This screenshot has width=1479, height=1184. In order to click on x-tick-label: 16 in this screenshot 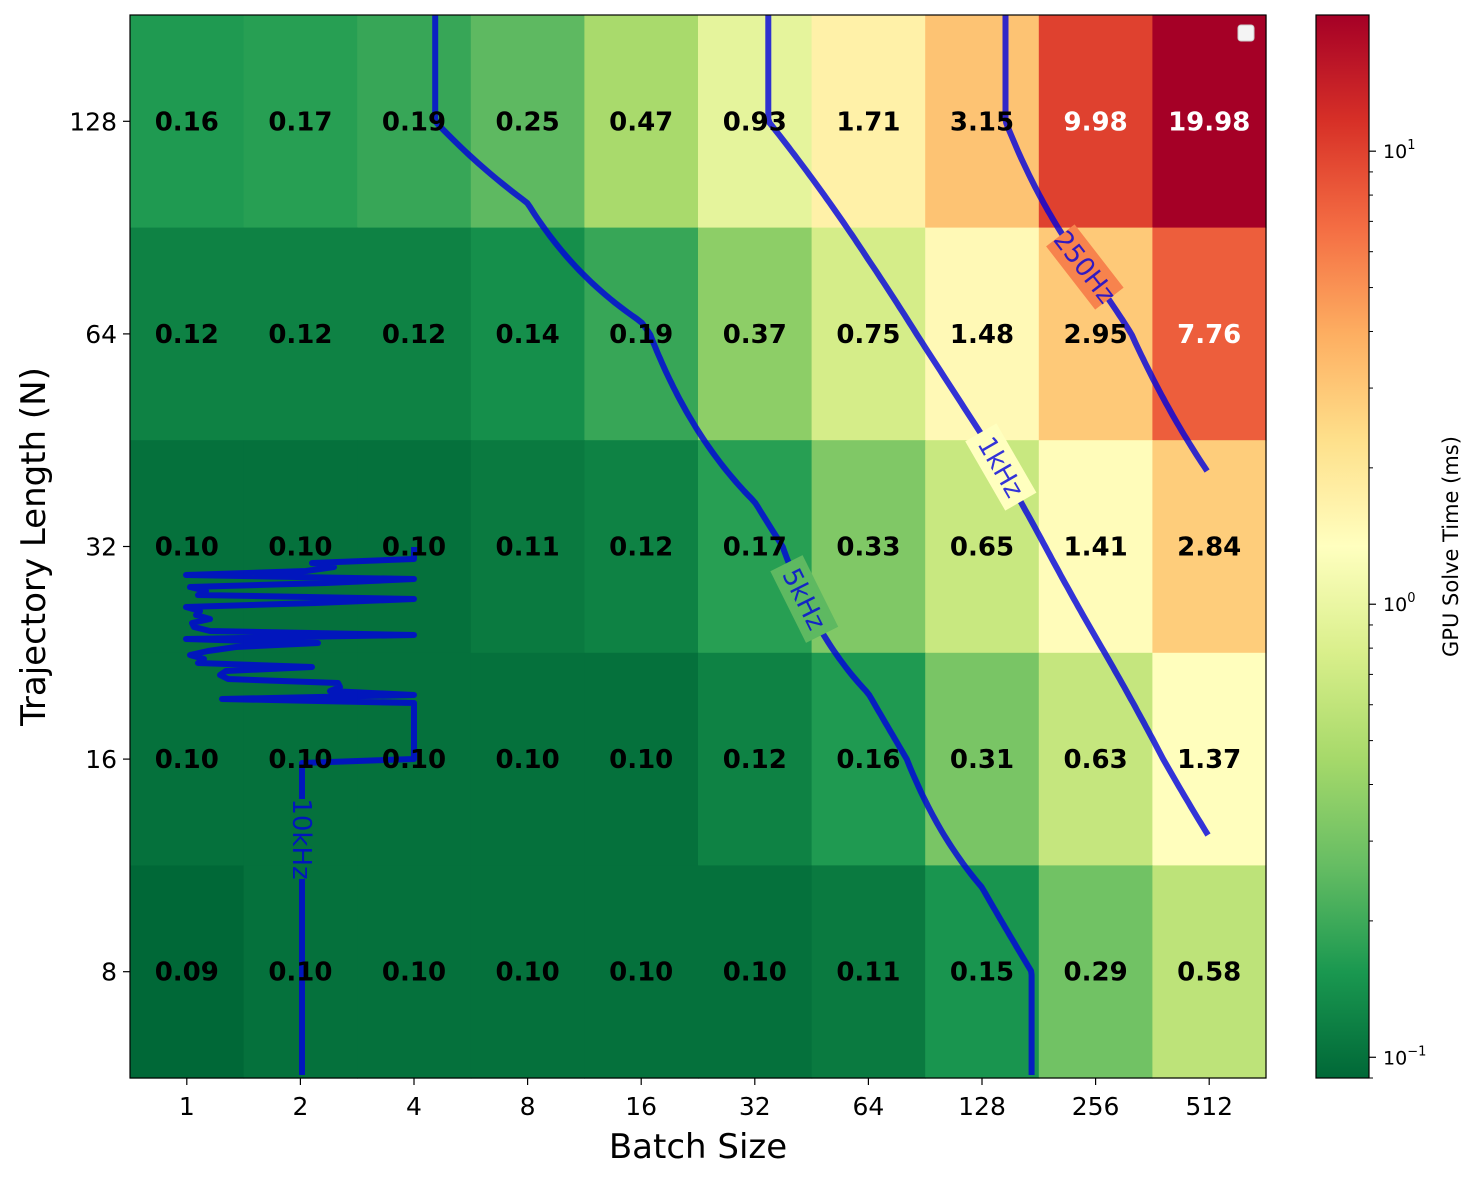, I will do `click(641, 1106)`.